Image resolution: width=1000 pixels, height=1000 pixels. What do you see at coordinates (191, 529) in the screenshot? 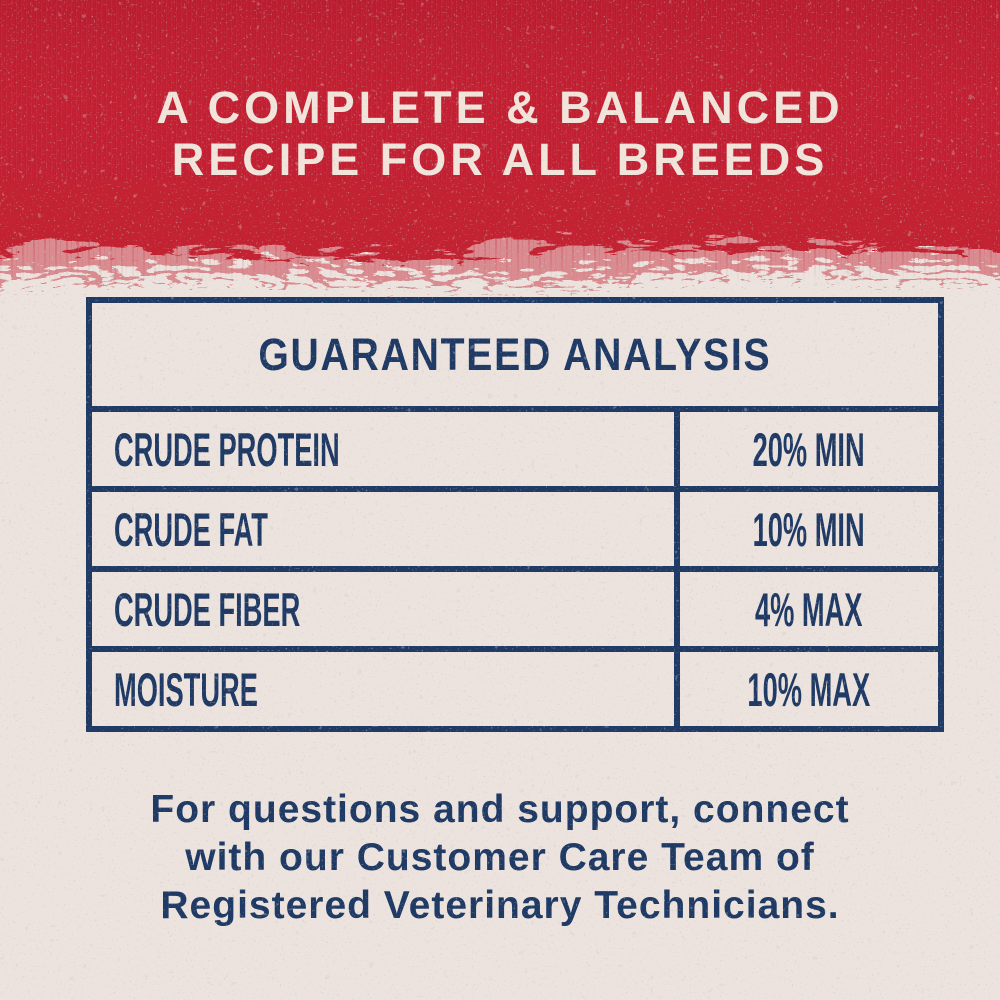
I see `row-label: CRUDE FAT` at bounding box center [191, 529].